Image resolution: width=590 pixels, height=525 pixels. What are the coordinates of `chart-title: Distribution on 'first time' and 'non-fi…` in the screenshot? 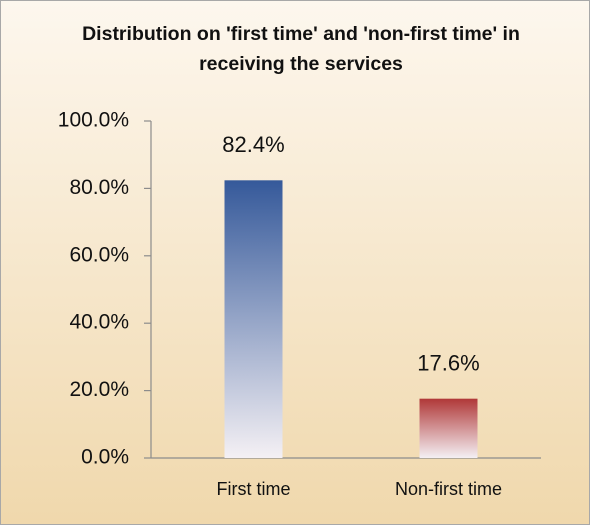 It's located at (301, 49).